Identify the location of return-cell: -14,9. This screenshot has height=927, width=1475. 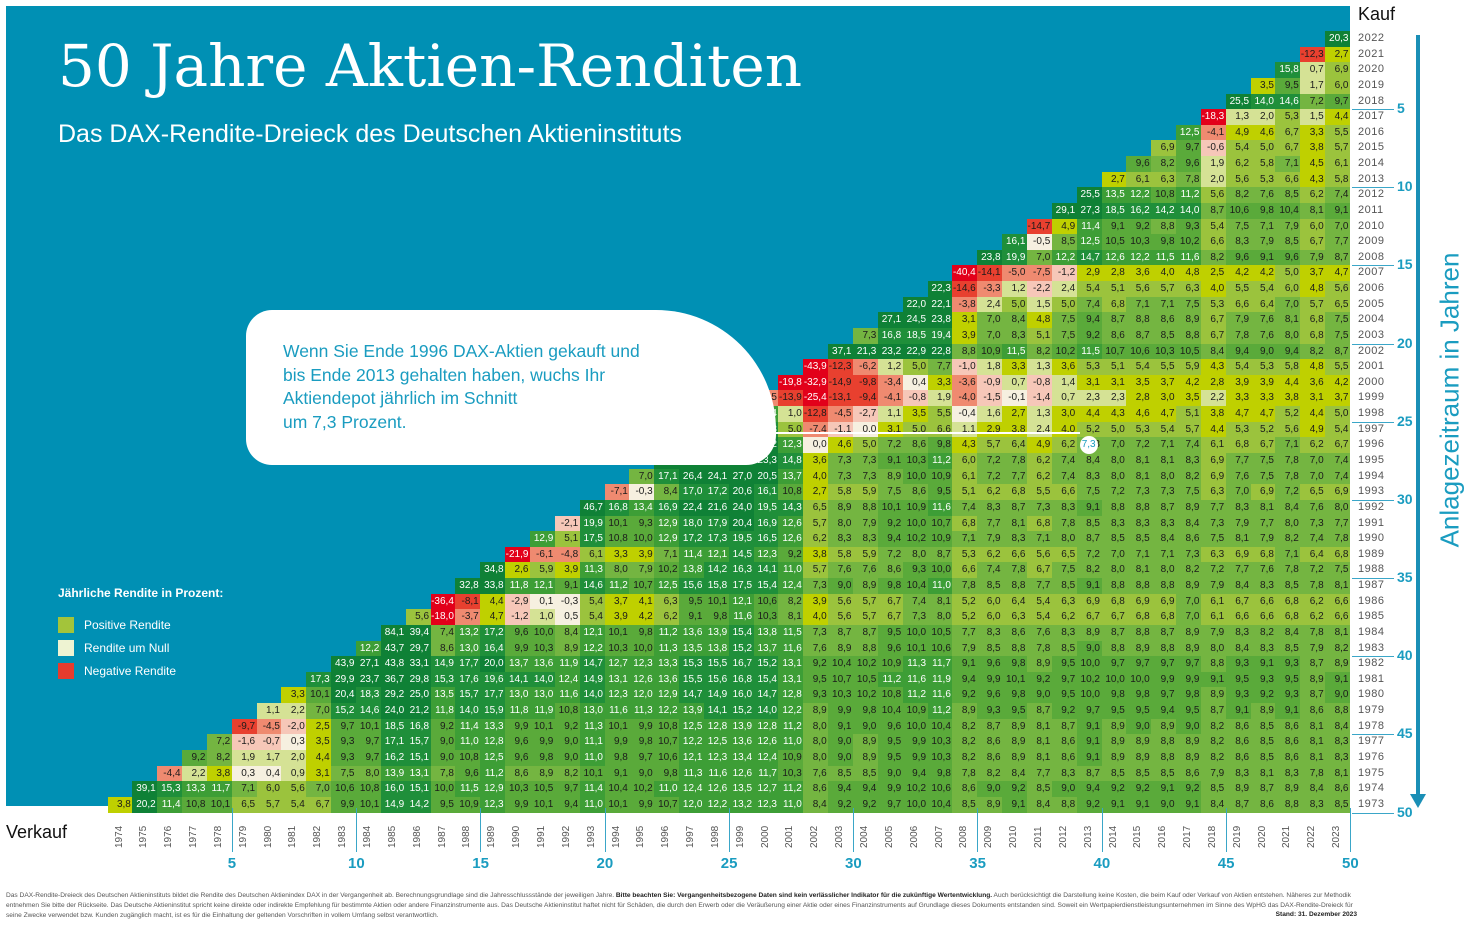
(841, 382).